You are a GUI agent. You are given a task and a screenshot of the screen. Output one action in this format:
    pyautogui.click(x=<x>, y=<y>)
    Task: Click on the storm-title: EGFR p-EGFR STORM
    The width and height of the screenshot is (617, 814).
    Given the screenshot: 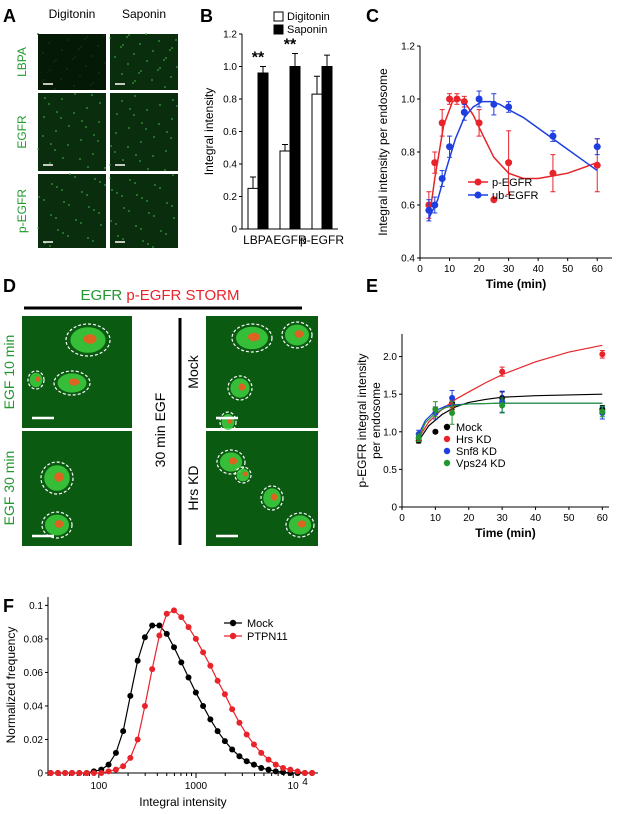 What is the action you would take?
    pyautogui.click(x=160, y=295)
    